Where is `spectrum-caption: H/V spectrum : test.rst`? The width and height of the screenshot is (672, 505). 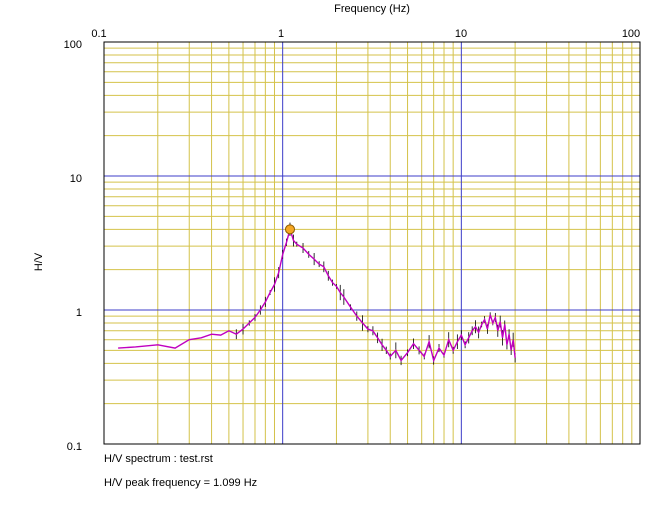
spectrum-caption: H/V spectrum : test.rst is located at coordinates (158, 459).